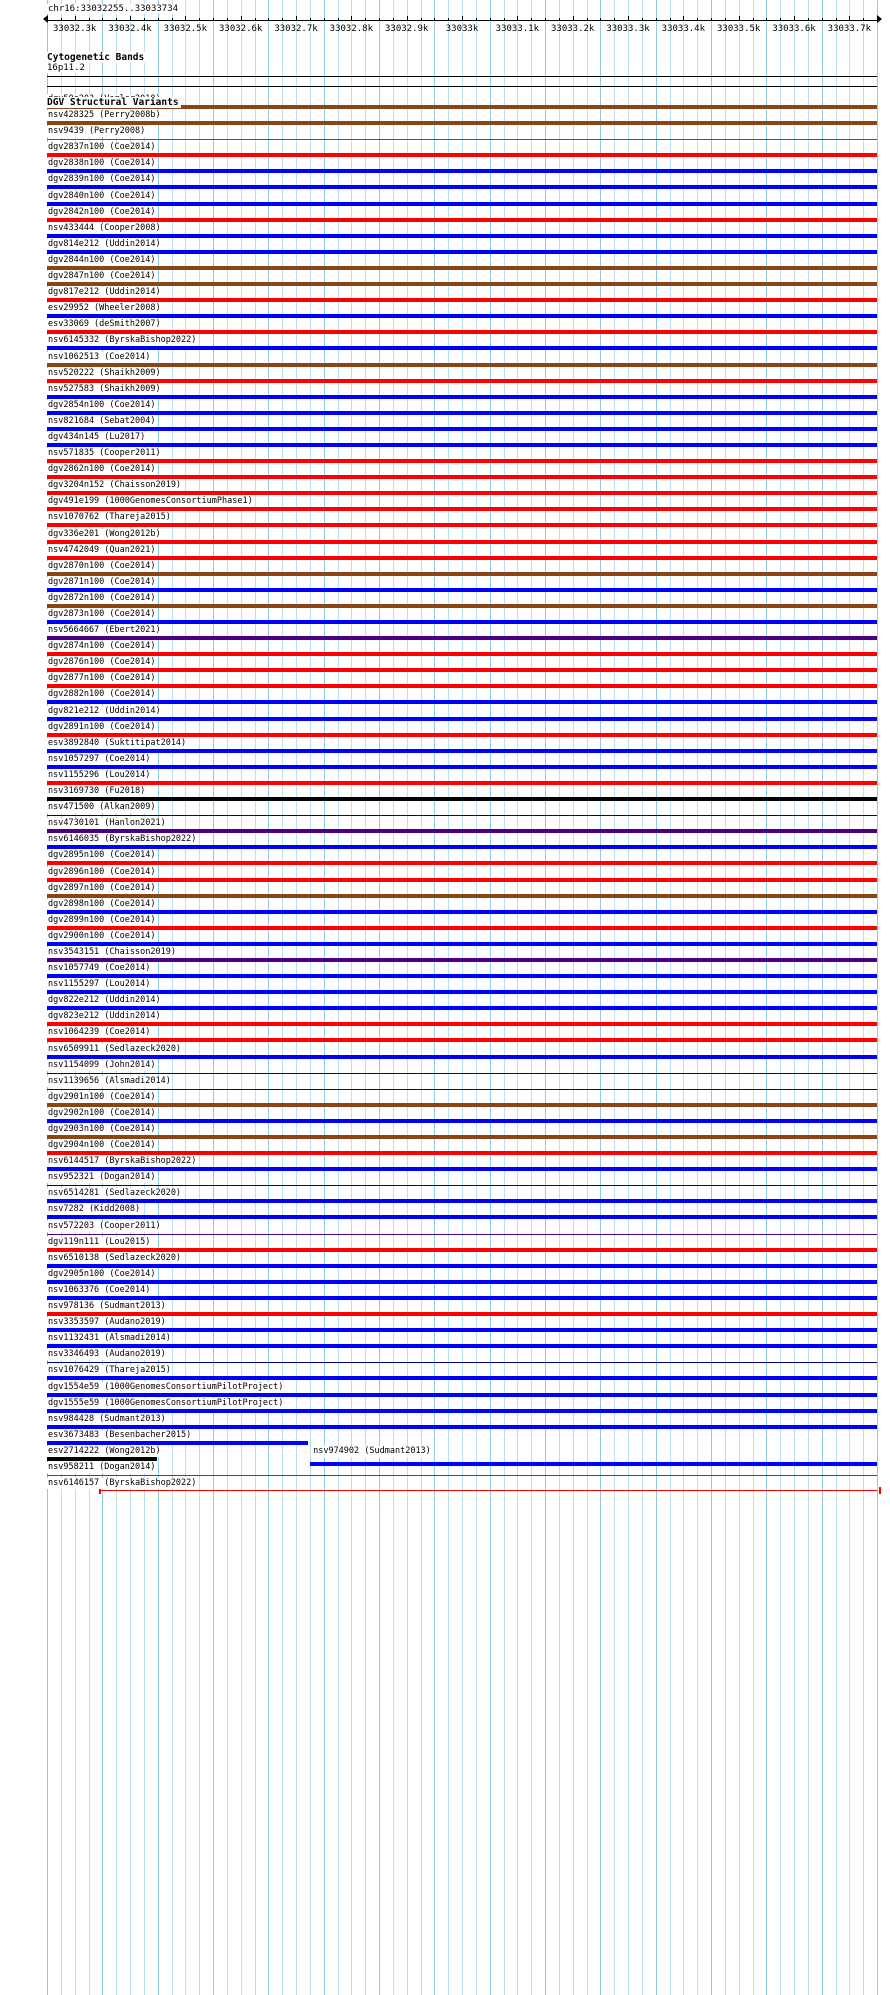 The image size is (890, 1995). I want to click on variant-row: nsv3346493 (Audano2019), so click(445, 1357).